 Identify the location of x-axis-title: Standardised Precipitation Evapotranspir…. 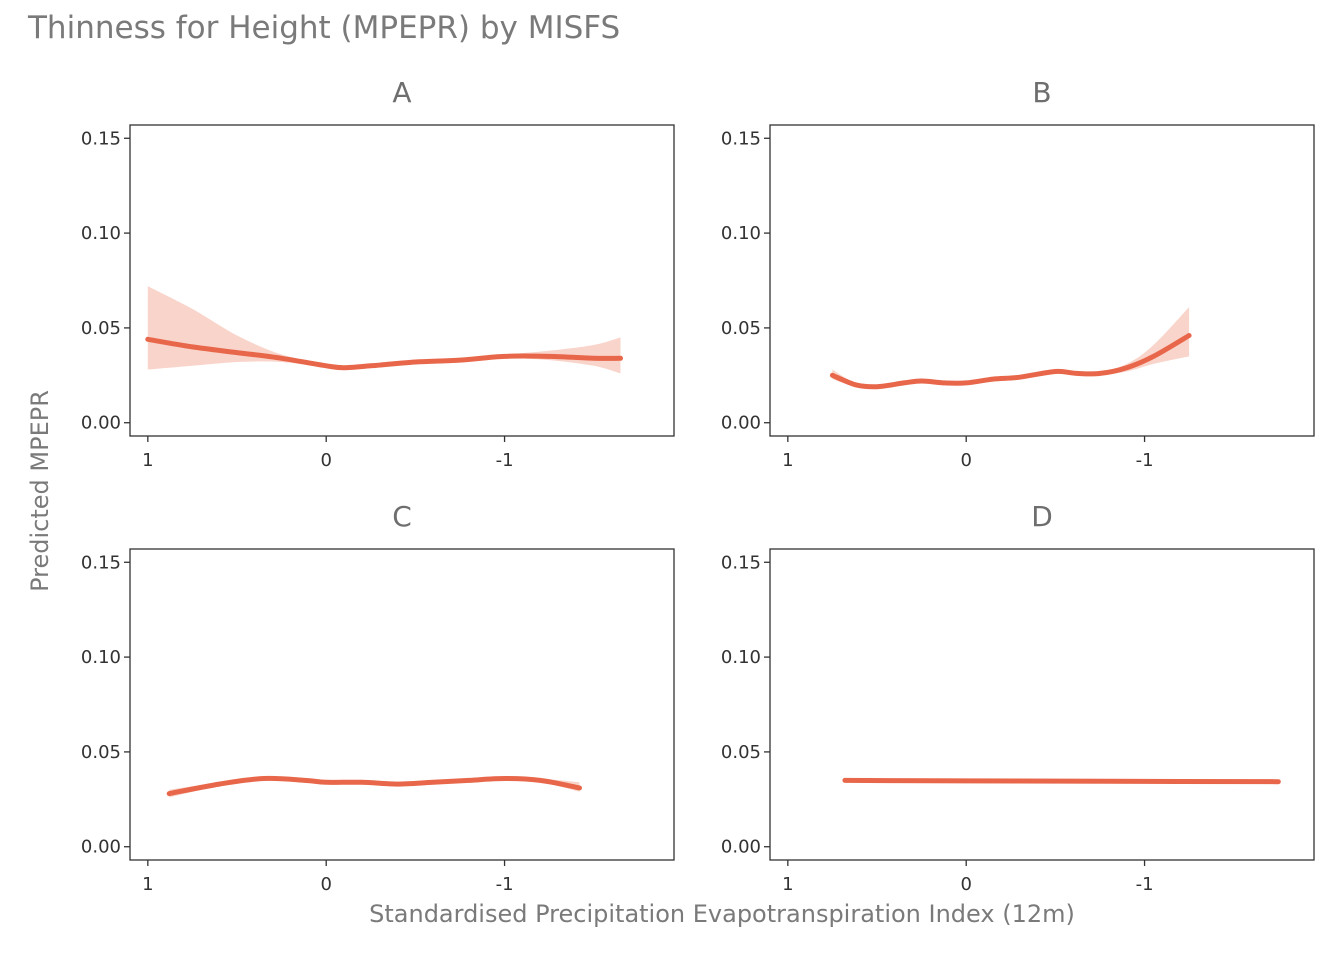
(722, 914).